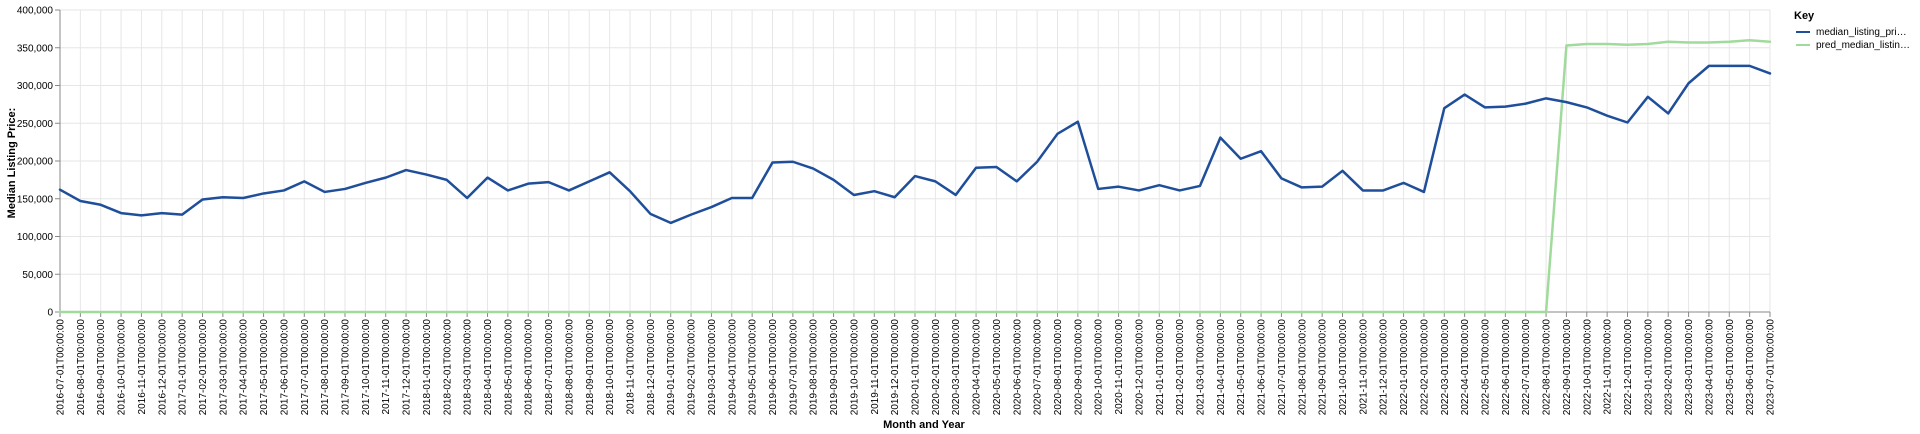  I want to click on x-tick-label: 2018-07-01T00:00:00, so click(549, 367).